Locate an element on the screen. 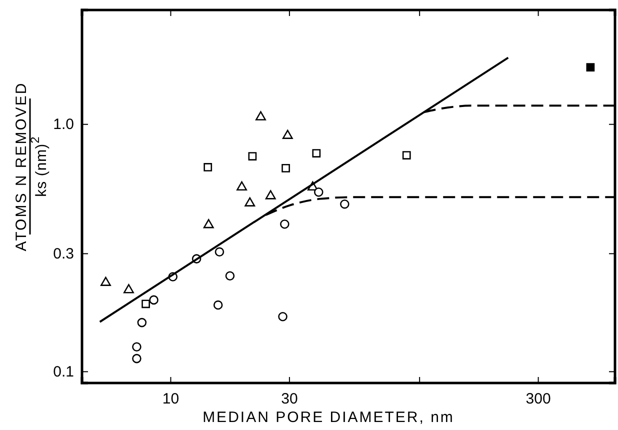 This screenshot has height=430, width=618. y-tick-label: 1.0 is located at coordinates (63, 125).